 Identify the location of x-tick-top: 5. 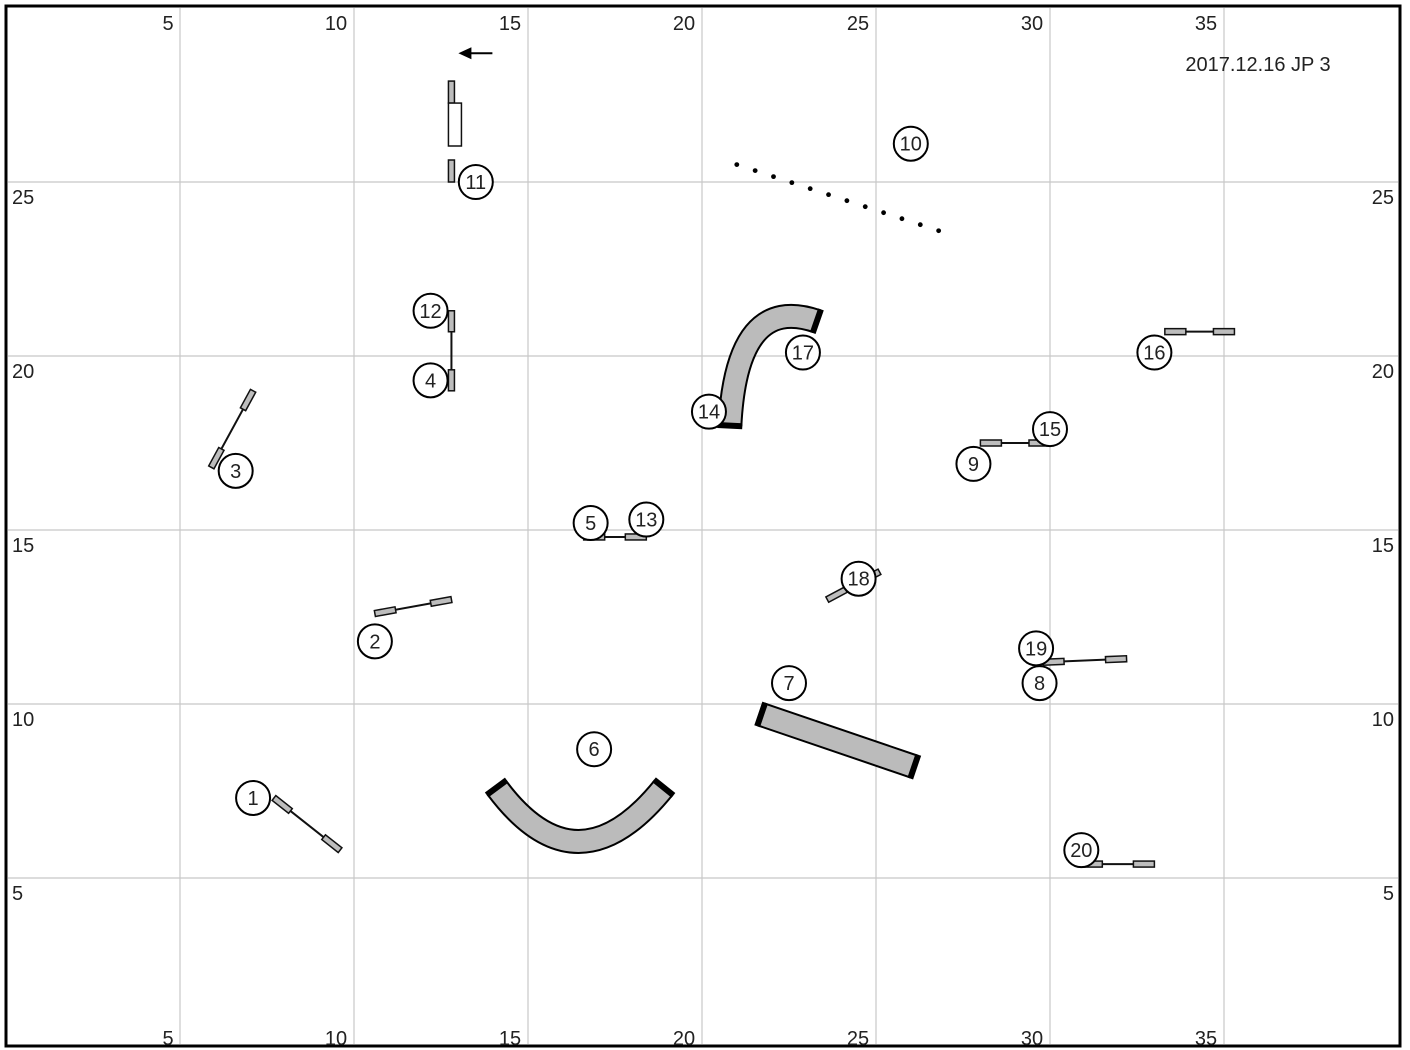
(167, 24).